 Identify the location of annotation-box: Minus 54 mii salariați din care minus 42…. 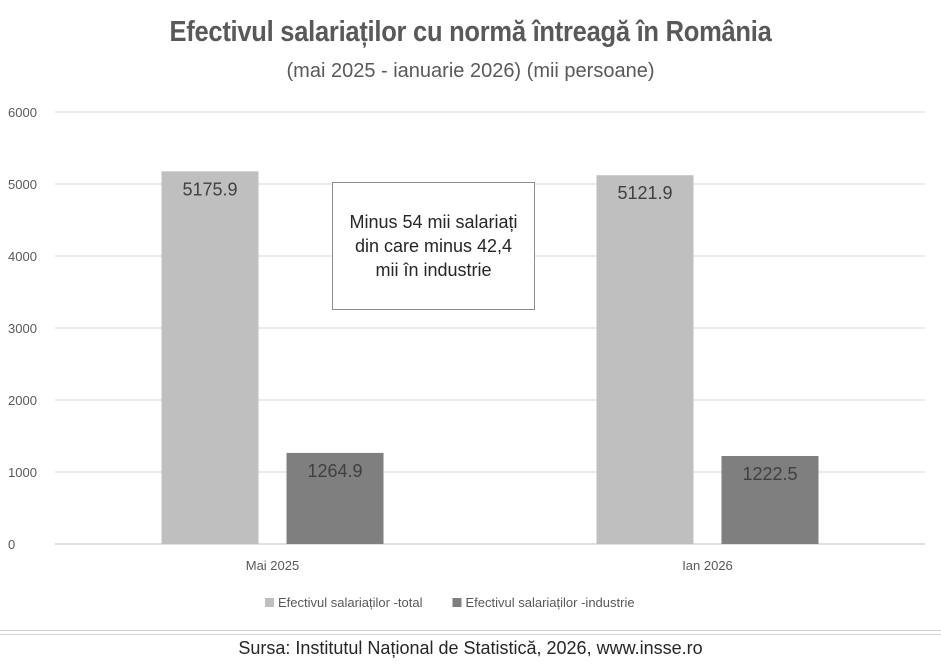
(433, 246).